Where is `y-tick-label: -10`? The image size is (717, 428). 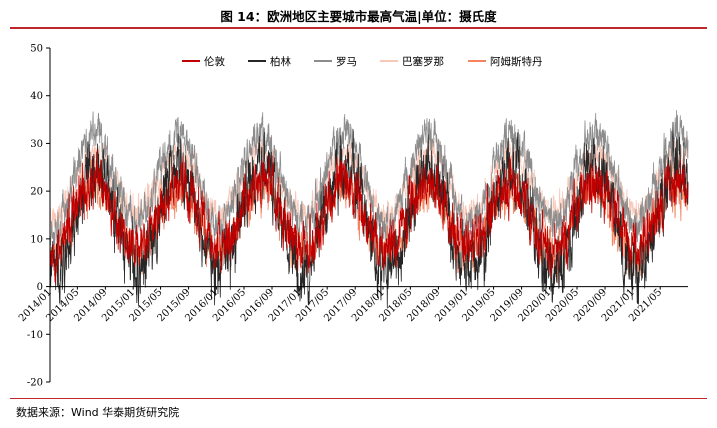
y-tick-label: -10 is located at coordinates (35, 335).